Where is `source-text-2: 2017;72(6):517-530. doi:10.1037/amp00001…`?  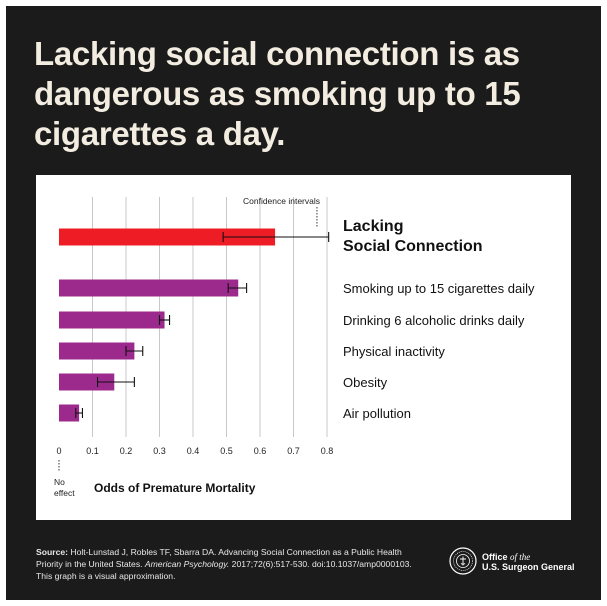
source-text-2: 2017;72(6):517-530. doi:10.1037/amp00001… is located at coordinates (224, 570).